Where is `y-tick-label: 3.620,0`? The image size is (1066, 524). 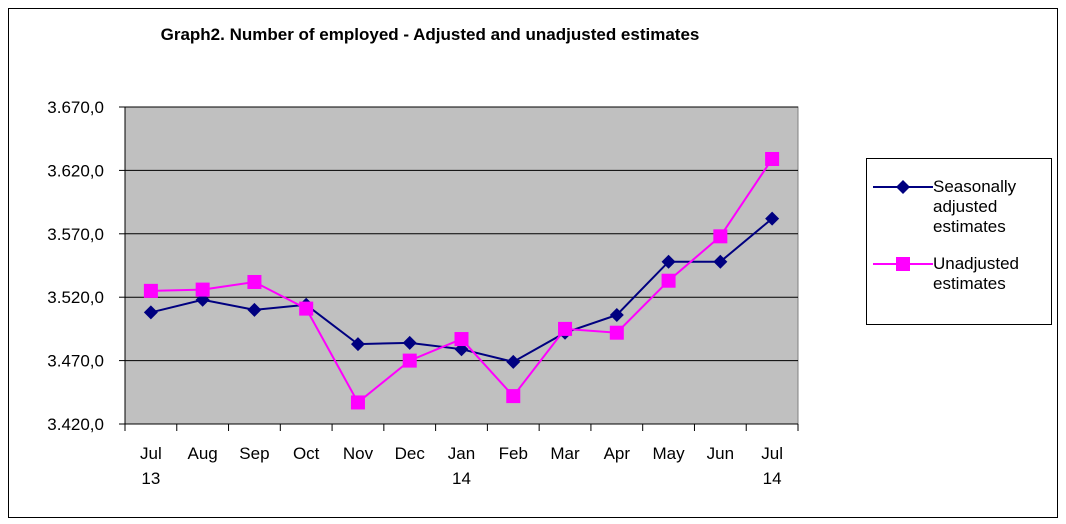 y-tick-label: 3.620,0 is located at coordinates (75, 170).